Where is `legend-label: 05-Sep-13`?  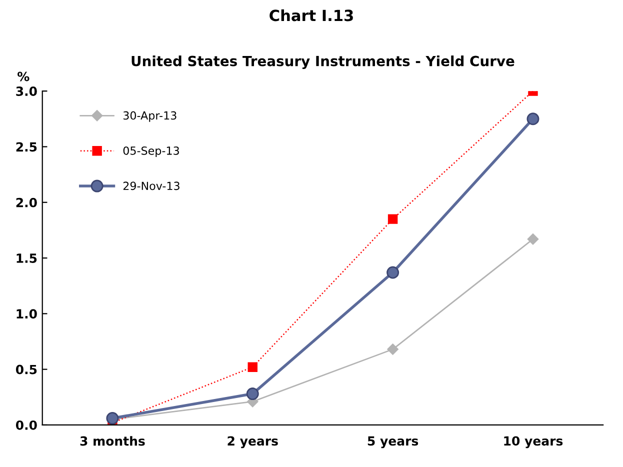
legend-label: 05-Sep-13 is located at coordinates (151, 152).